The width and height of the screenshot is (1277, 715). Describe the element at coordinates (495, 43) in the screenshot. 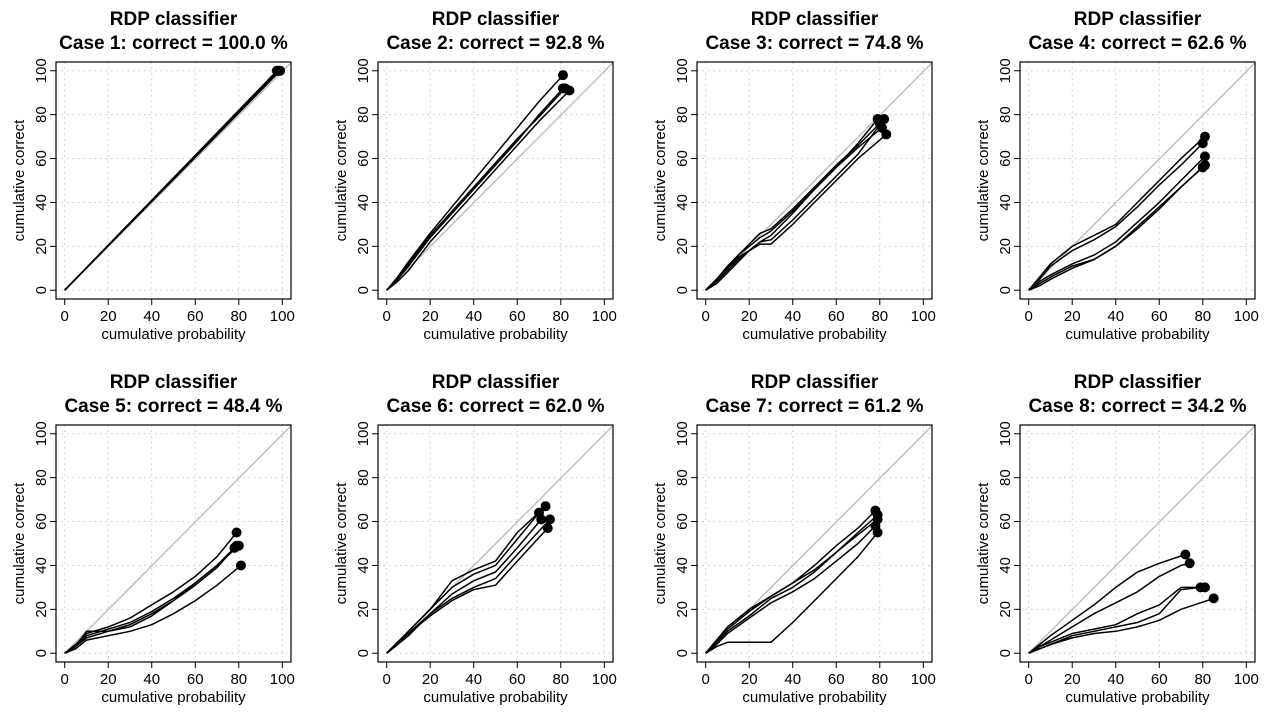

I see `chart-subtitle: Case 2: correct = 92.8 %` at that location.